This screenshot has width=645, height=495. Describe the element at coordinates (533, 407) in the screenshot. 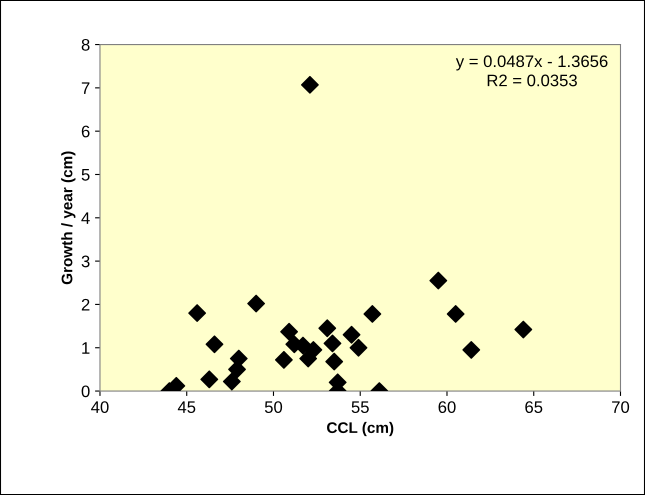

I see `x-tick-label: 65` at that location.